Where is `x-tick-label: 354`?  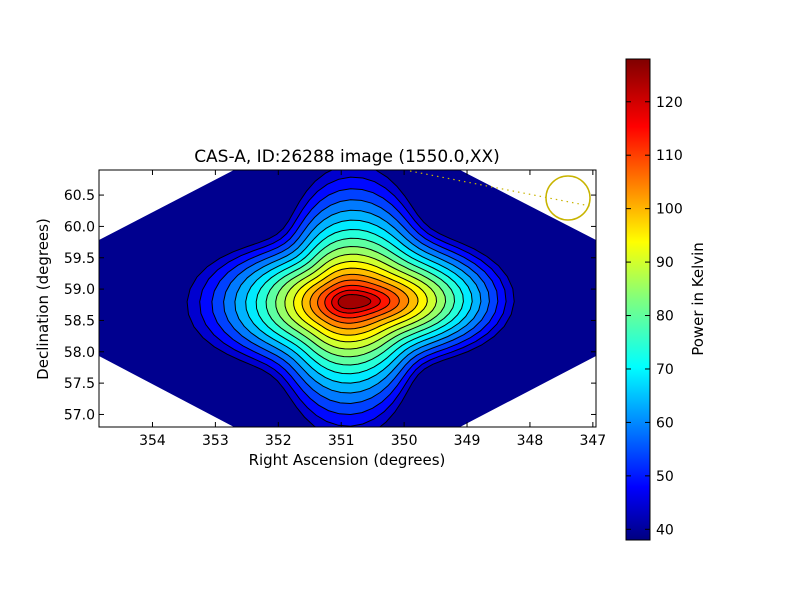
x-tick-label: 354 is located at coordinates (152, 441).